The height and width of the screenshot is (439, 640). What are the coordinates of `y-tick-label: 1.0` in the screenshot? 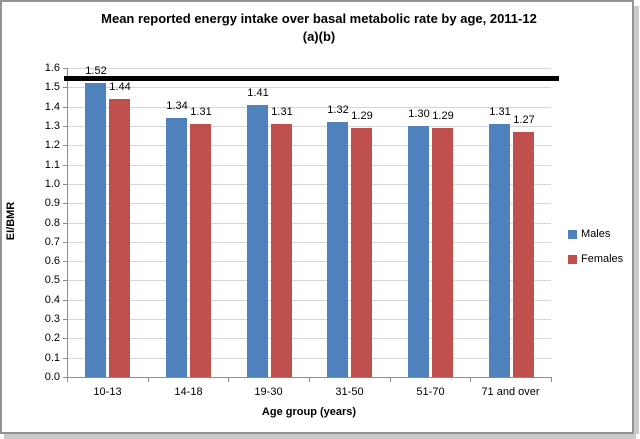 It's located at (52, 184).